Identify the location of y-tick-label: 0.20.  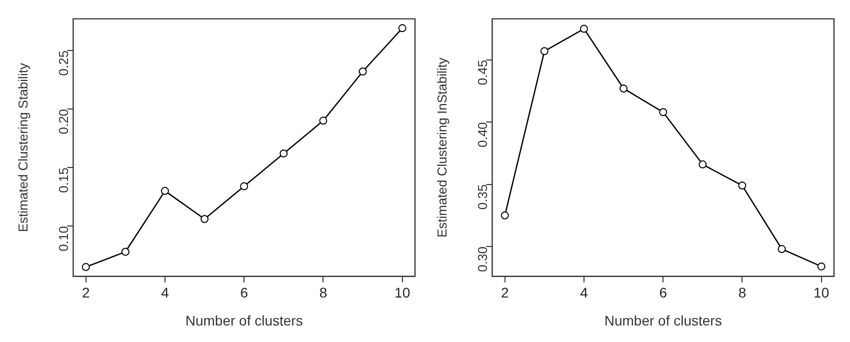
(63, 121).